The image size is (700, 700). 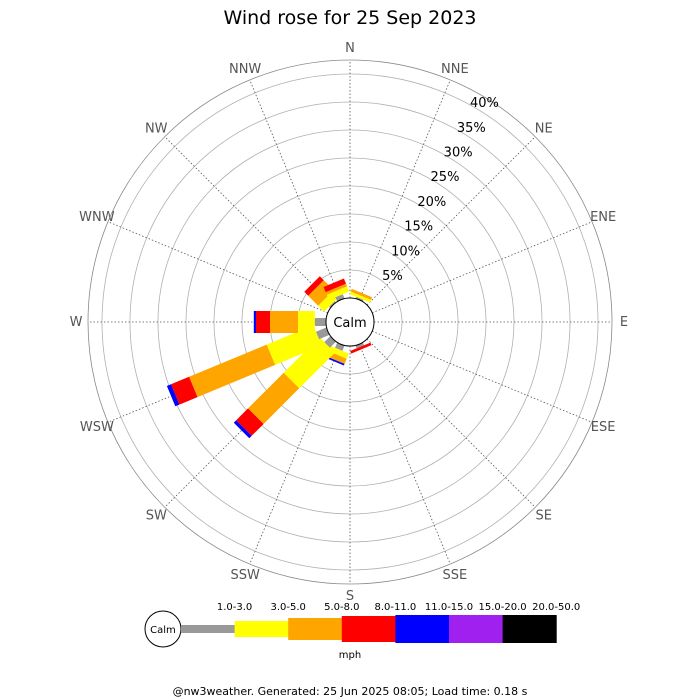 What do you see at coordinates (295, 454) in the screenshot?
I see `spoke-ssw` at bounding box center [295, 454].